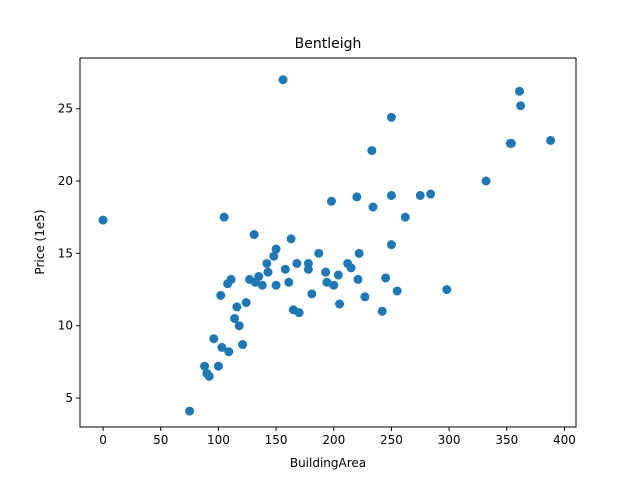 The image size is (640, 480). I want to click on x-tick-label: 50, so click(160, 440).